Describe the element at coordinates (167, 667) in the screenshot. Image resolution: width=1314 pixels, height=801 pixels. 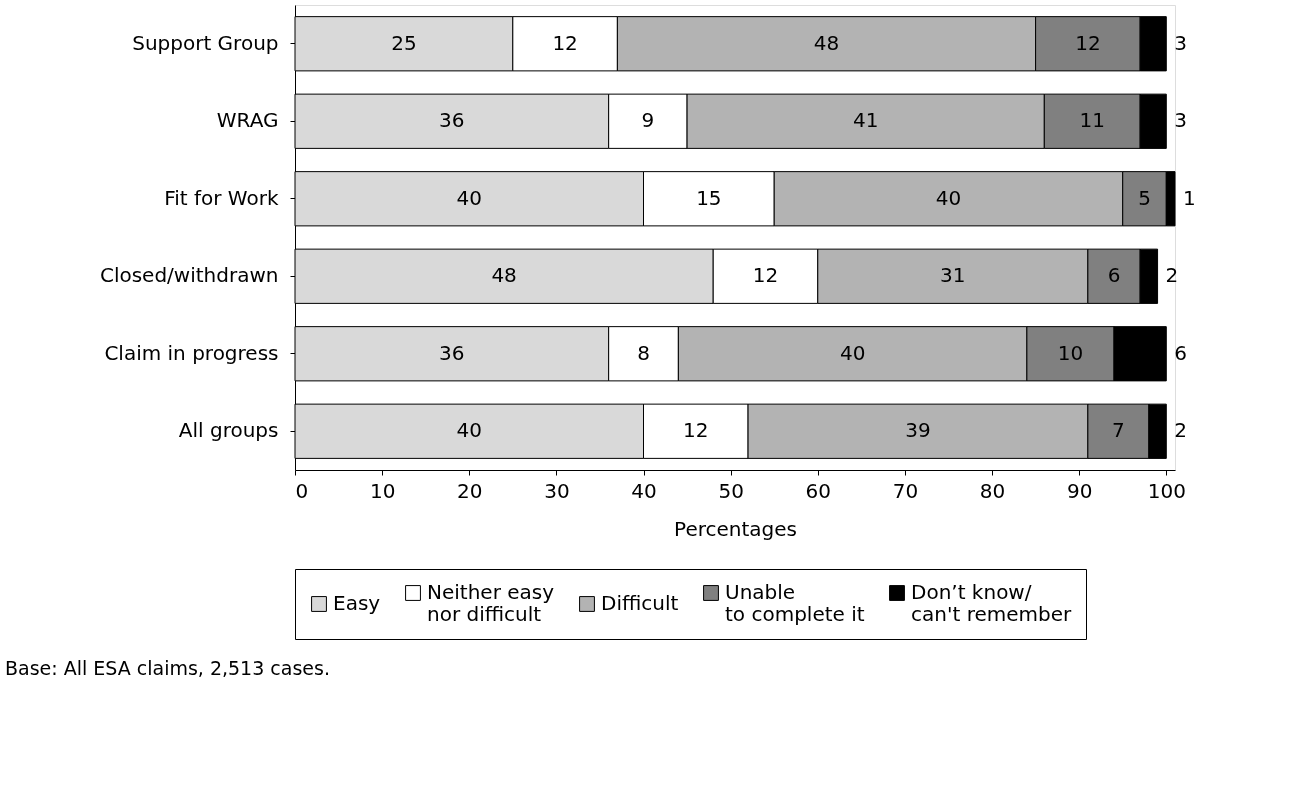
I see `text: Base: All ESA claims, 2,513 cases.` at that location.